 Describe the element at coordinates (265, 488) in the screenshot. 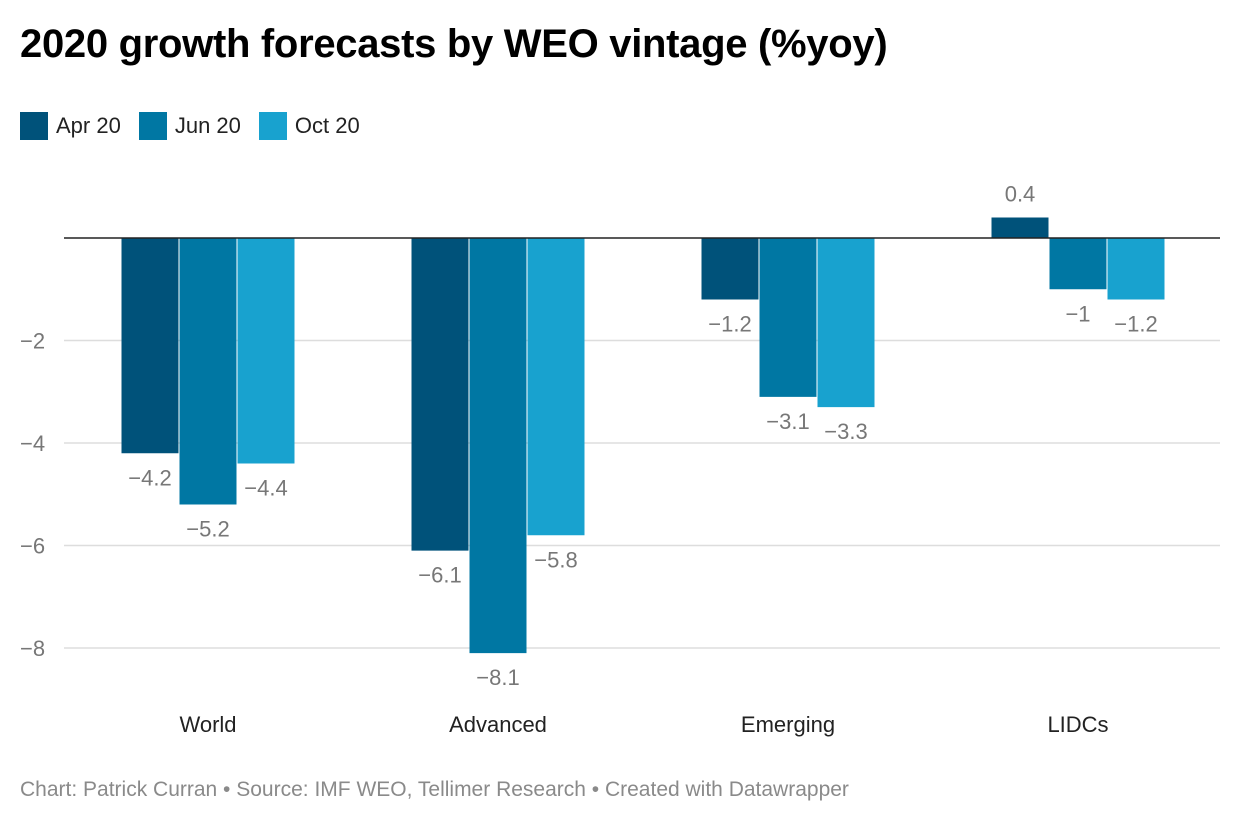

I see `data-label: −4.4` at that location.